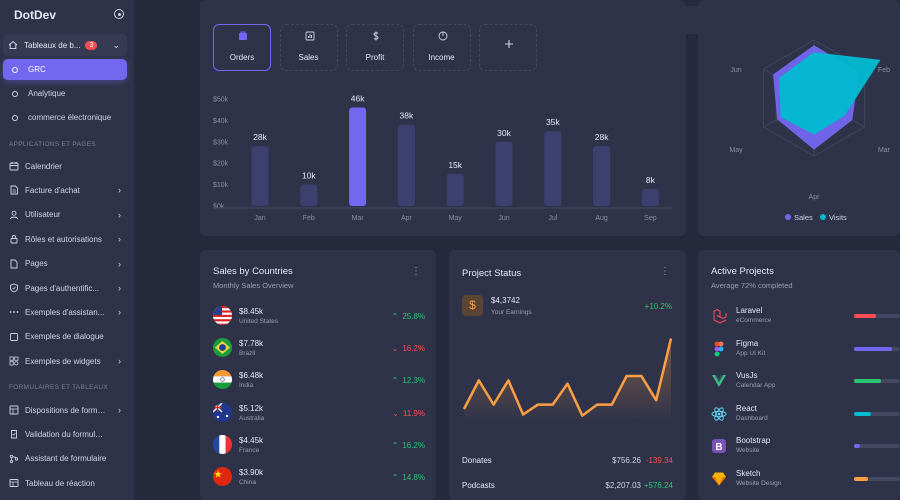 The image size is (900, 500). I want to click on change-value: 11.9%, so click(413, 413).